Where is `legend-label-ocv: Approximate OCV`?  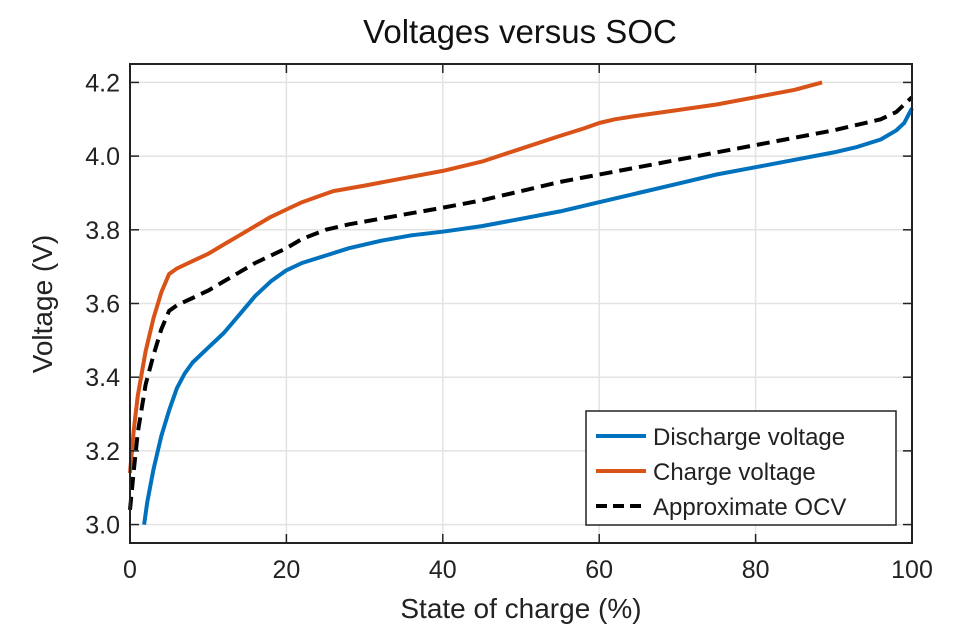
legend-label-ocv: Approximate OCV is located at coordinates (749, 507).